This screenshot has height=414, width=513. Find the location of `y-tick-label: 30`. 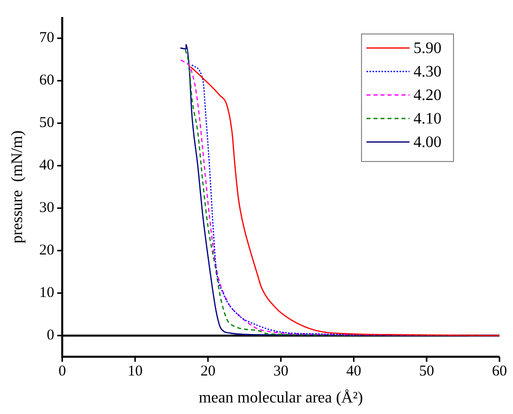

y-tick-label: 30 is located at coordinates (46, 208).